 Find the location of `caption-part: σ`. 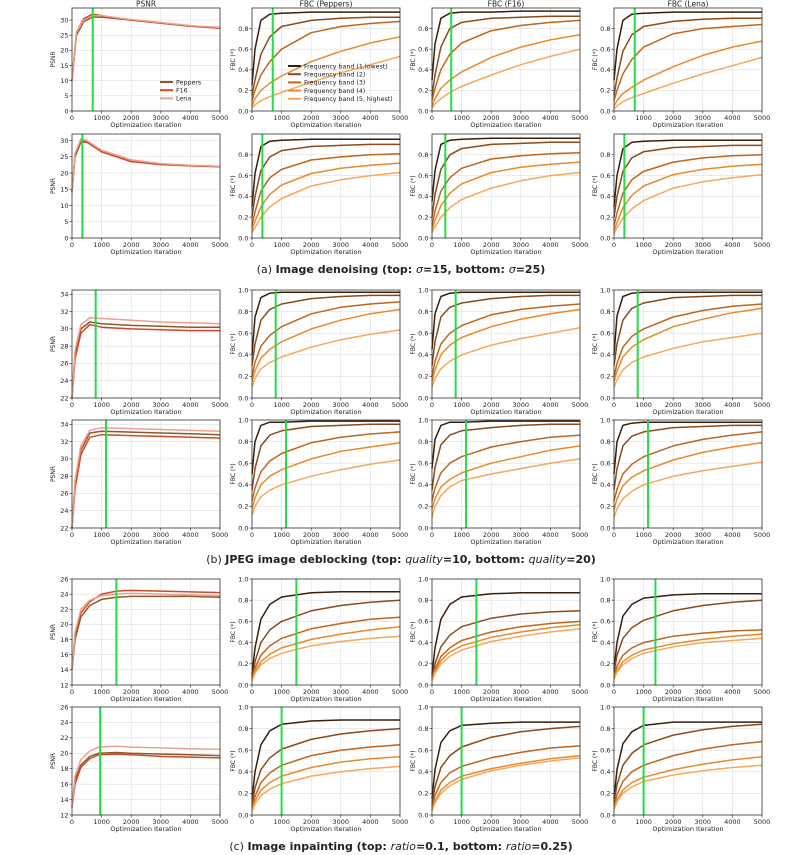

caption-part: σ is located at coordinates (420, 269).